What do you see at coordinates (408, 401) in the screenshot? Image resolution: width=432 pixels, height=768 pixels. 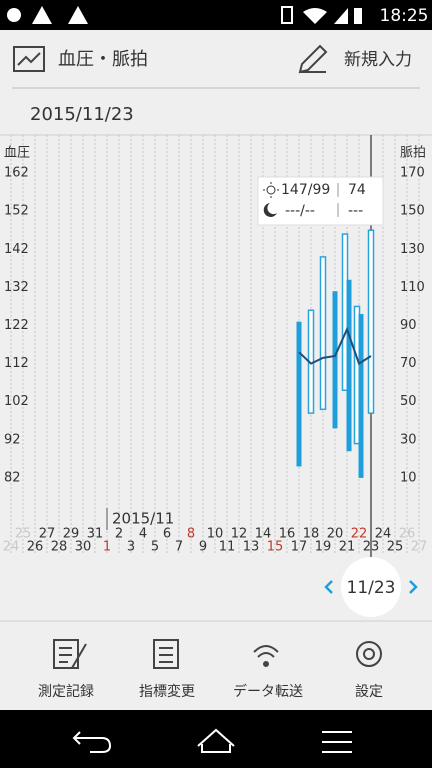 I see `y2-tick-label: 50` at bounding box center [408, 401].